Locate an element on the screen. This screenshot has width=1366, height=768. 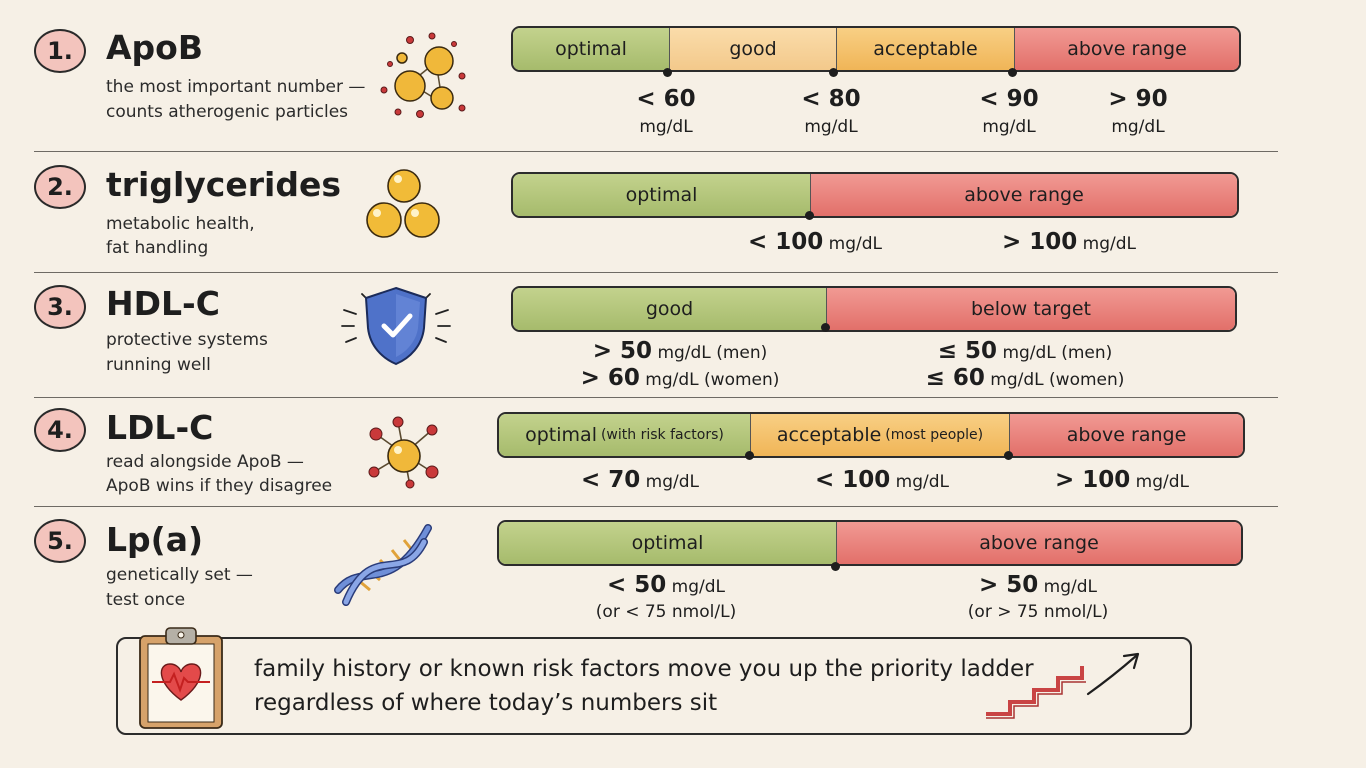
threshold-value: < 80 is located at coordinates (831, 99).